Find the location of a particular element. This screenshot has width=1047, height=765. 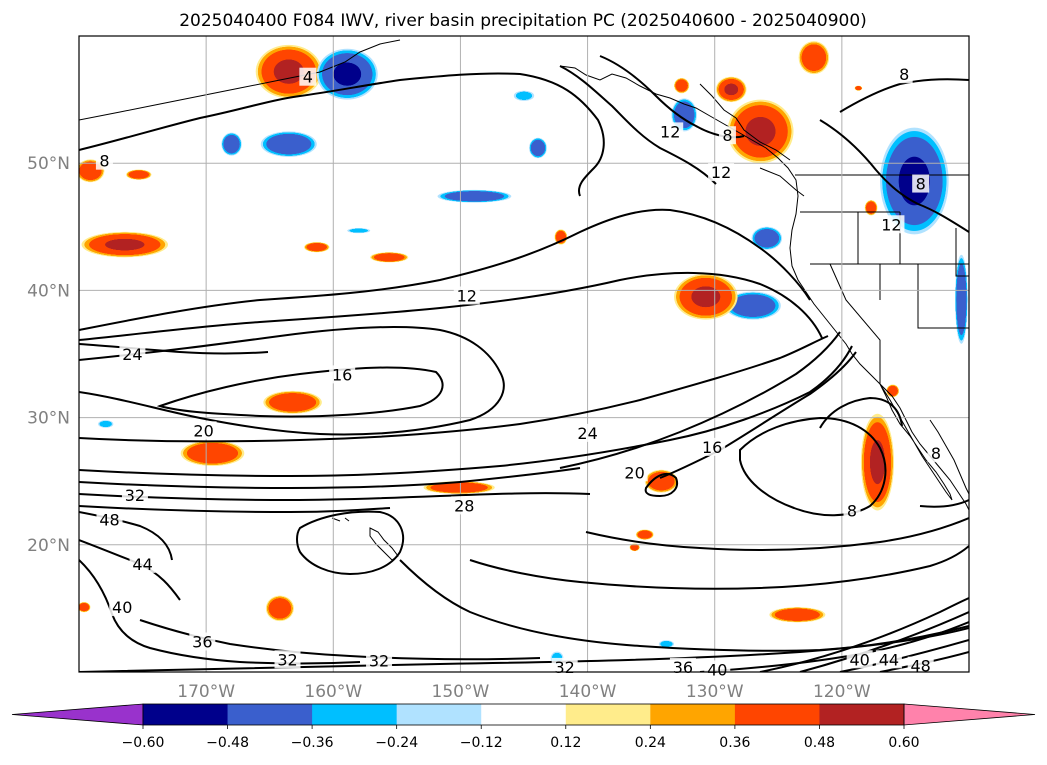

iwv-contour-16-loop is located at coordinates (300, 392).